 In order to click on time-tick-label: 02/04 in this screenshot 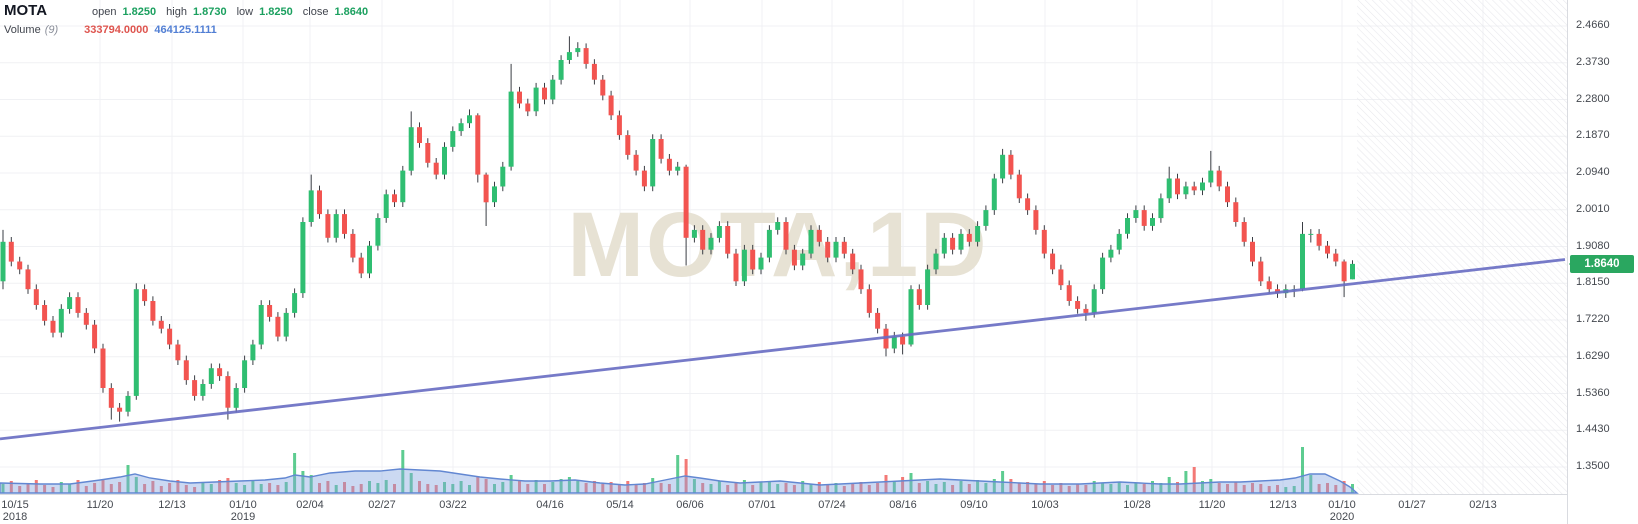, I will do `click(310, 505)`.